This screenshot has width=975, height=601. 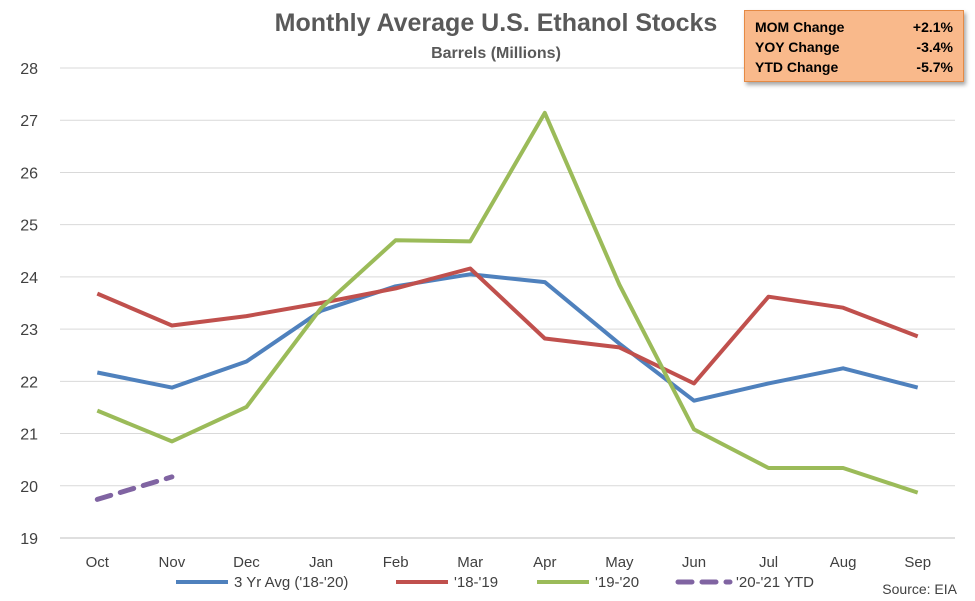 What do you see at coordinates (29, 304) in the screenshot?
I see `y-axis: 19 20 21 22 23 24 25 26 27 28` at bounding box center [29, 304].